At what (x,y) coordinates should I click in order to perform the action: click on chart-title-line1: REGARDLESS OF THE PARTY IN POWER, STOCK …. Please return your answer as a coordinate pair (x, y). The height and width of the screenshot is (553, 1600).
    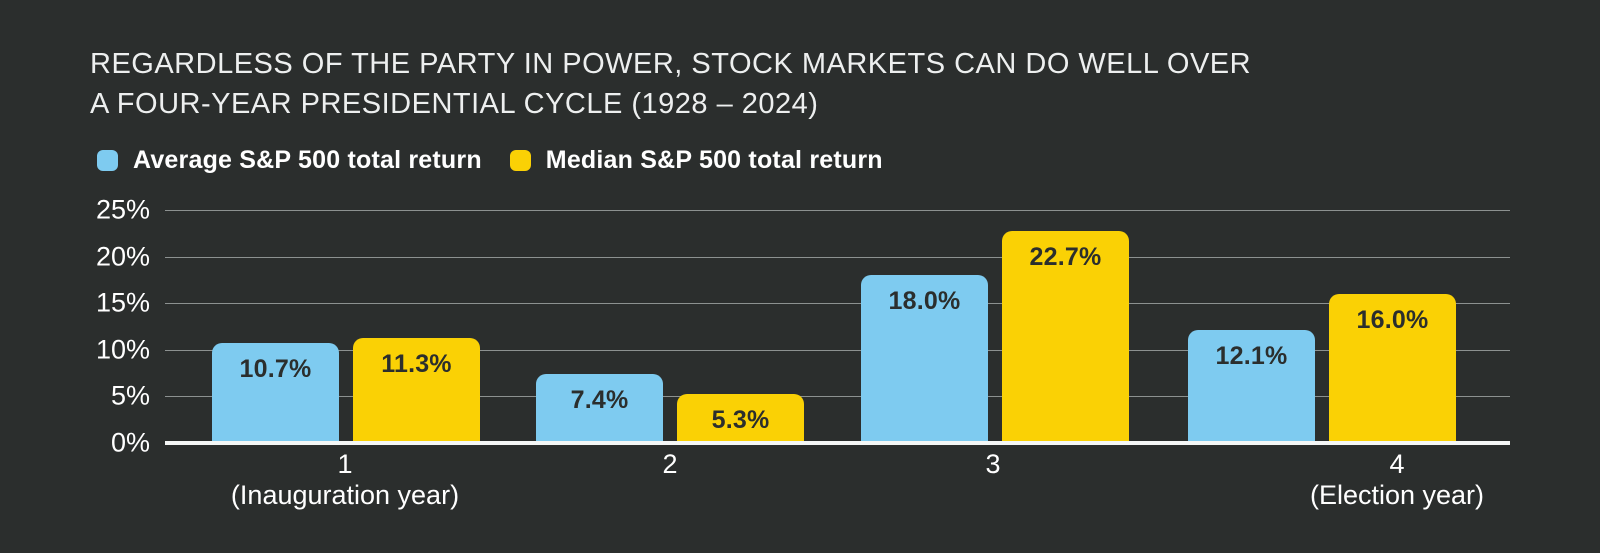
    Looking at the image, I should click on (671, 64).